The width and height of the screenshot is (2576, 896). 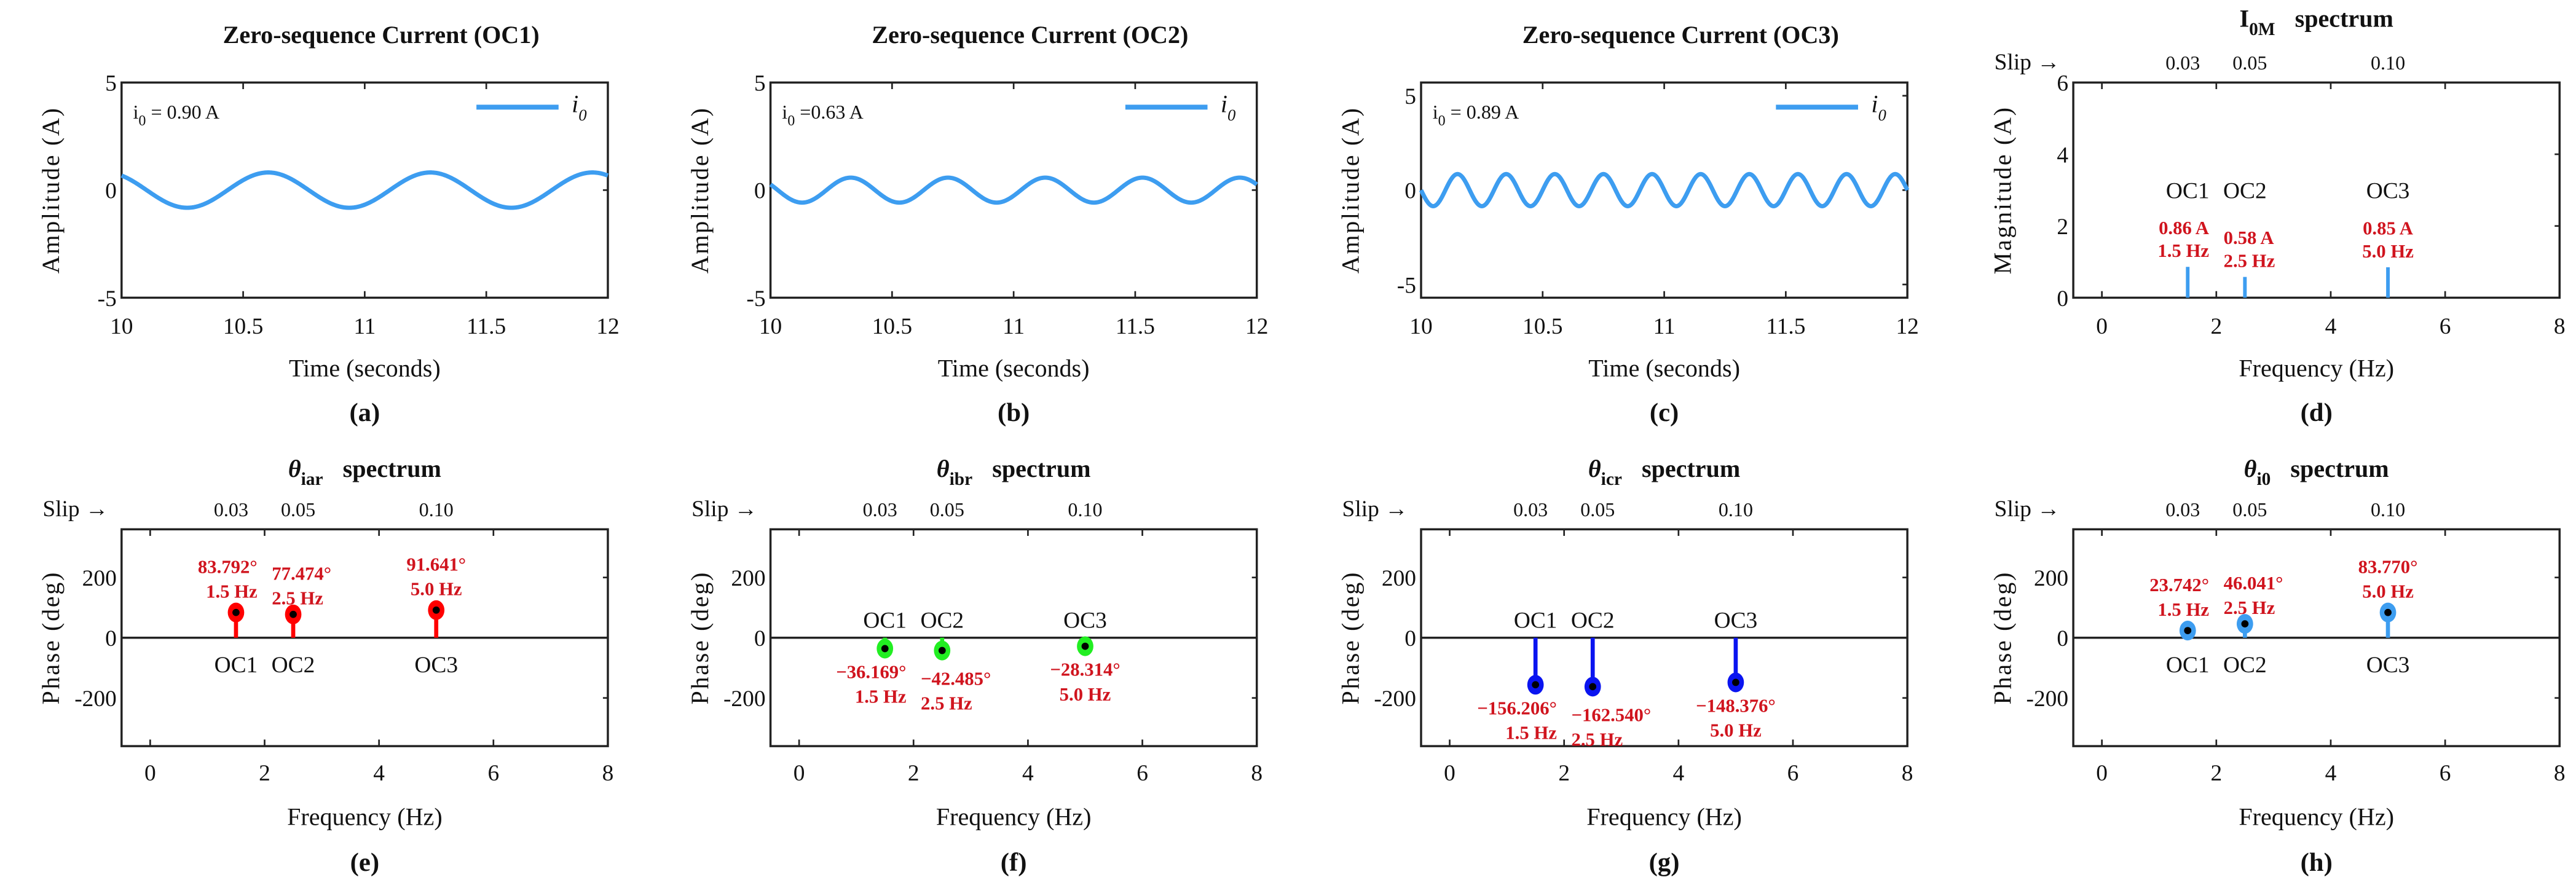 I want to click on panel-label: (f), so click(x=1014, y=862).